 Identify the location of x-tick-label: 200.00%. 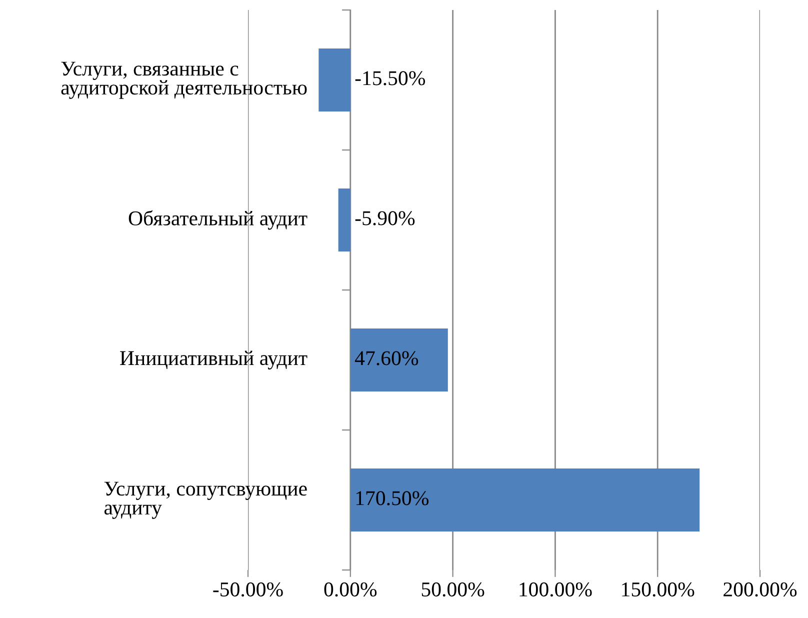
(760, 589).